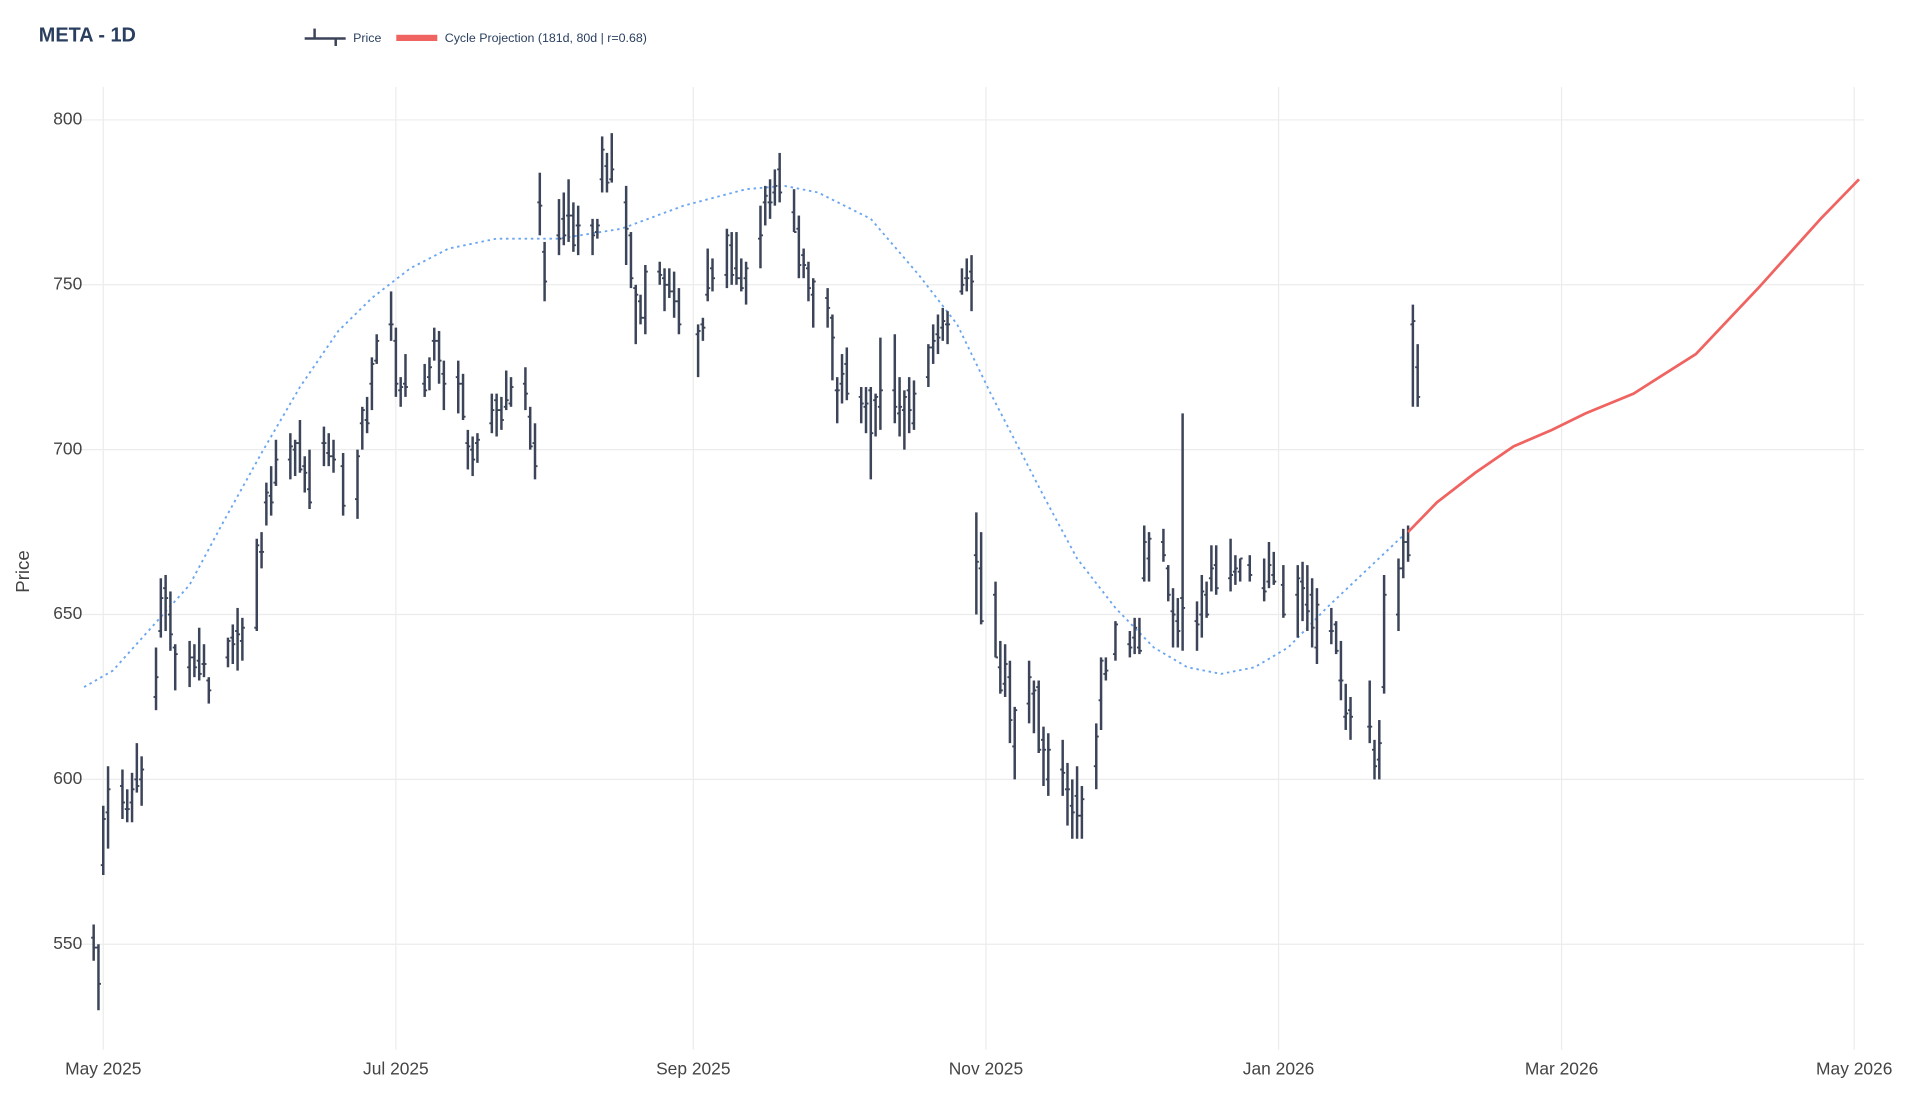  Describe the element at coordinates (367, 38) in the screenshot. I see `legend-label: Price` at that location.